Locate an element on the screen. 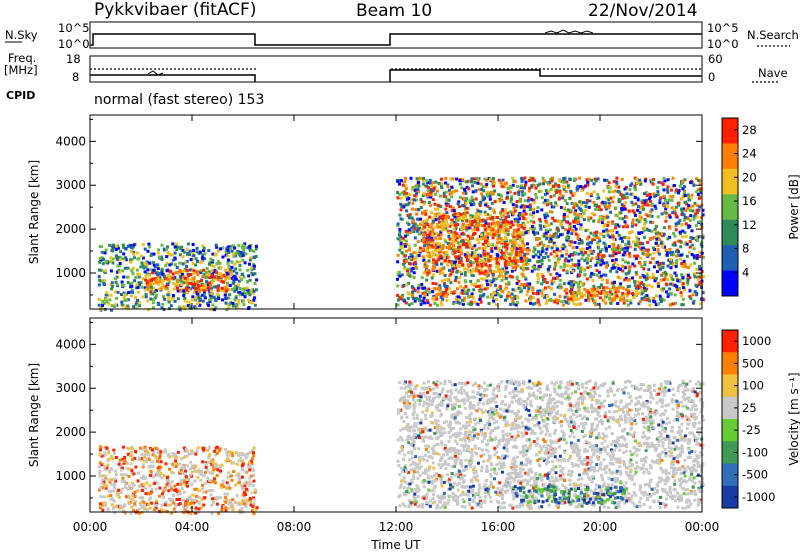 This screenshot has width=800, height=554. freq-label: Freq. is located at coordinates (22, 58).